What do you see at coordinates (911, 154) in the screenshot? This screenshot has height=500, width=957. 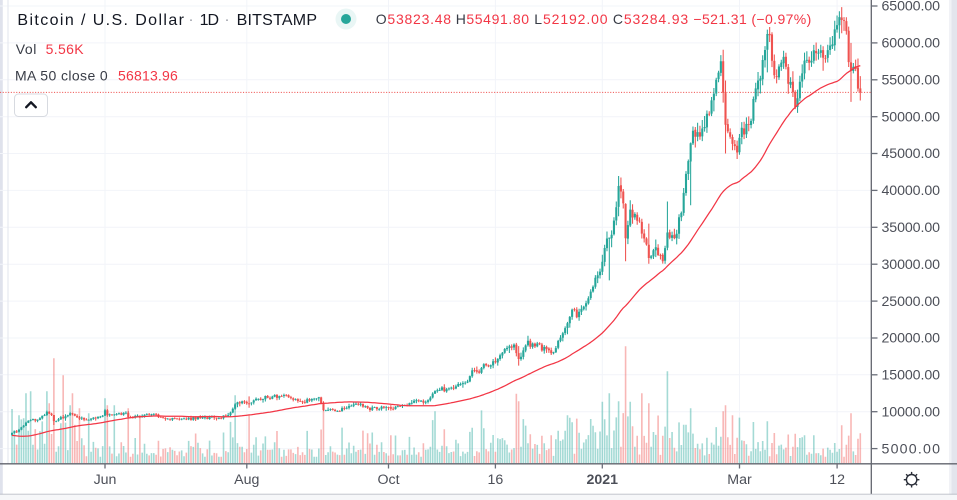 I see `svg-text: 45000.00` at bounding box center [911, 154].